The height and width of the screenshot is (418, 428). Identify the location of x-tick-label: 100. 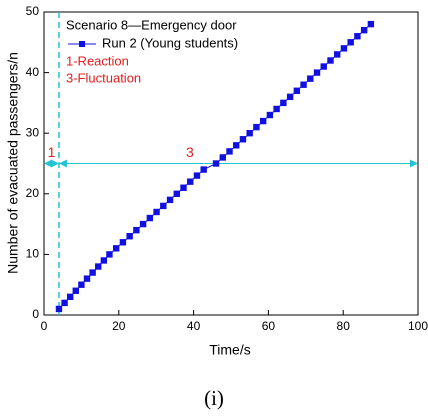
(418, 326).